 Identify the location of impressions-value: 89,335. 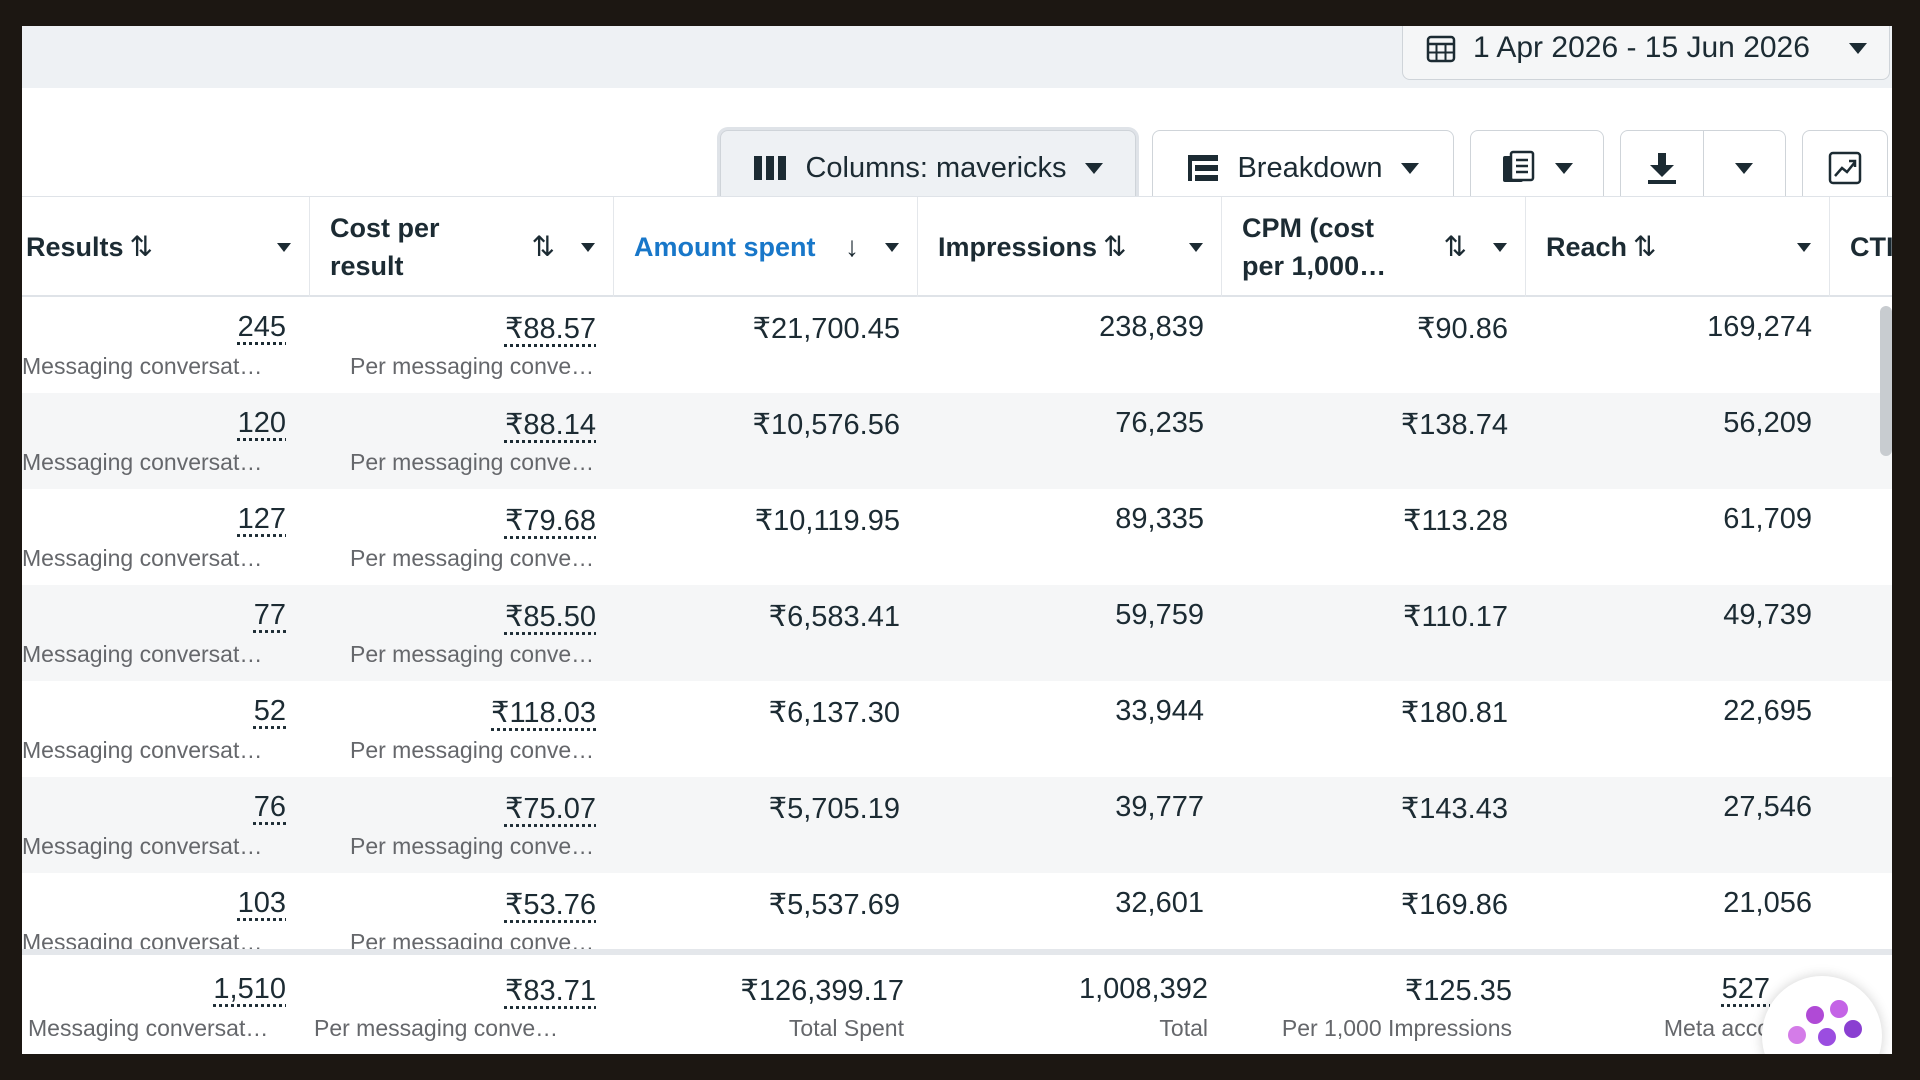
(1159, 519).